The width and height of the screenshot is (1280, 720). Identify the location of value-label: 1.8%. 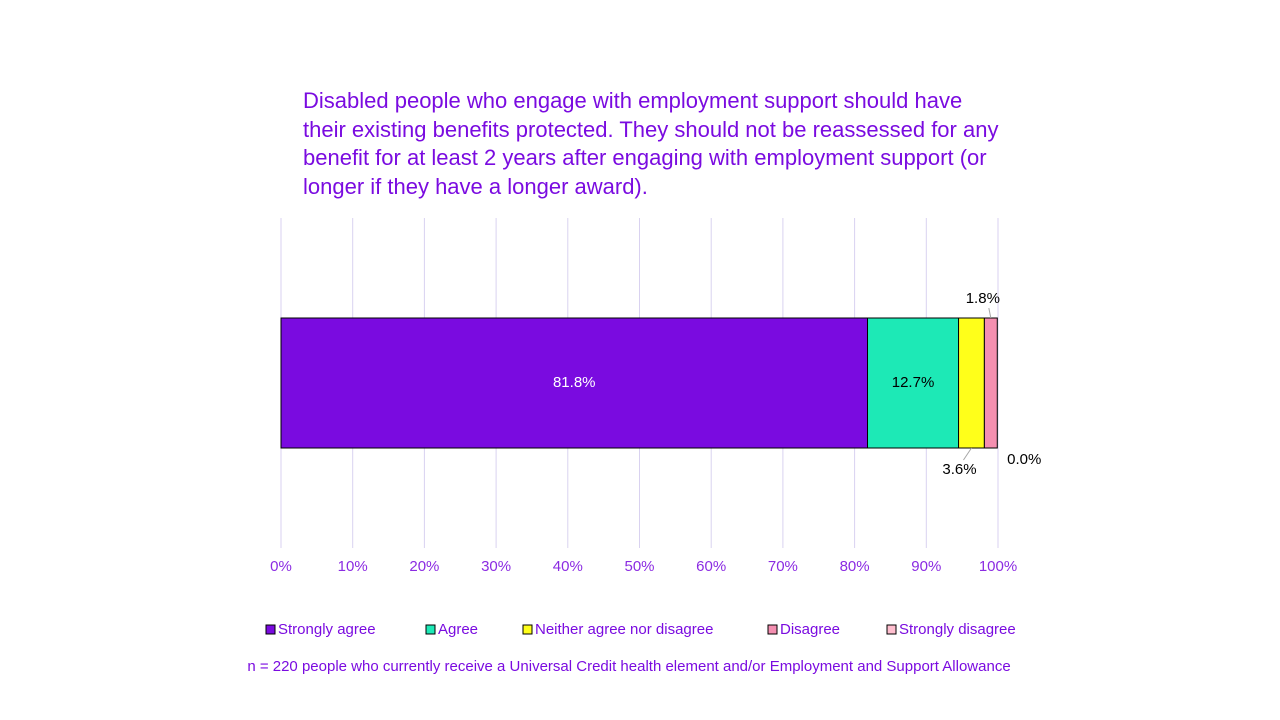
(983, 298).